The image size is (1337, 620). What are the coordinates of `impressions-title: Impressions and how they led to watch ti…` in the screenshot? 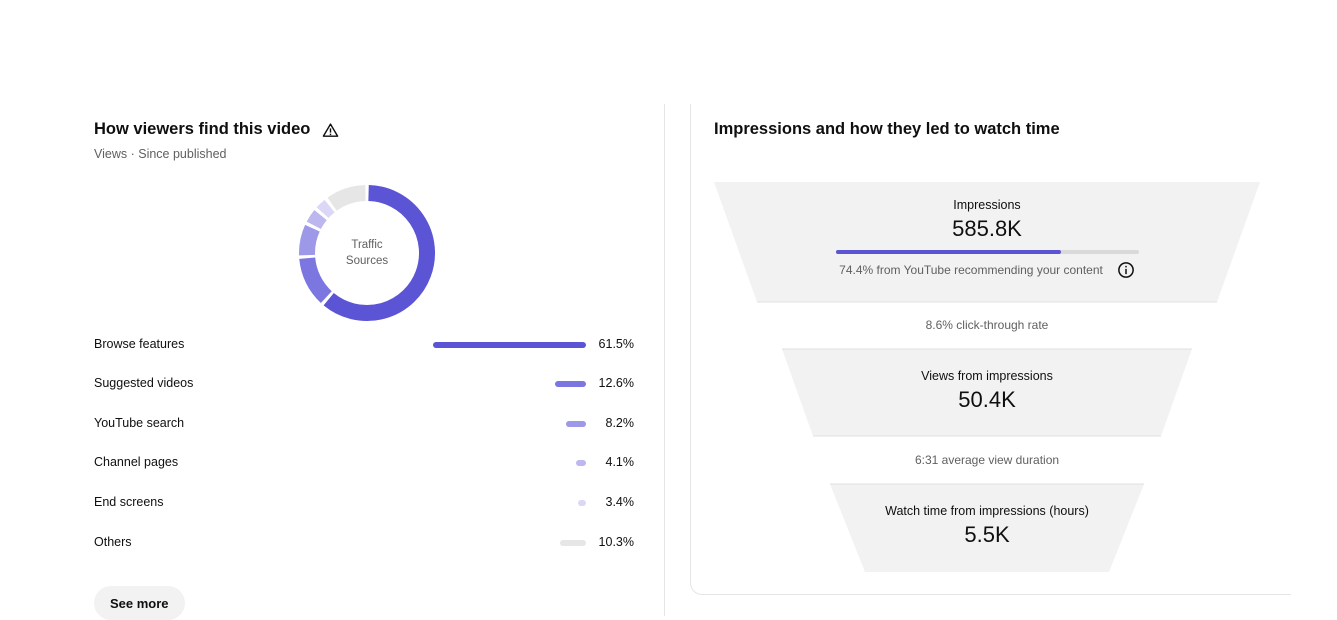 It's located at (887, 129).